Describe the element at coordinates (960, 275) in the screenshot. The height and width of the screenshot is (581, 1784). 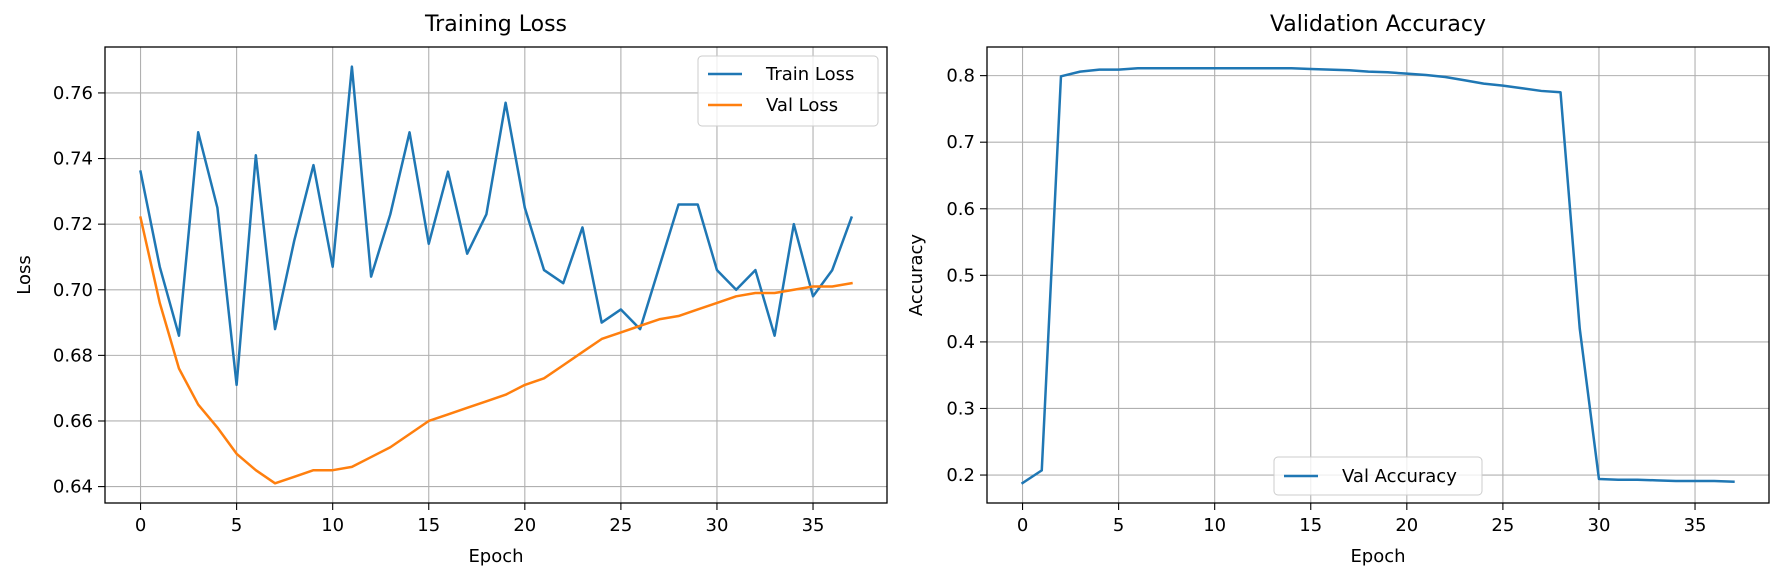
I see `y-tick-label: 0.5` at that location.